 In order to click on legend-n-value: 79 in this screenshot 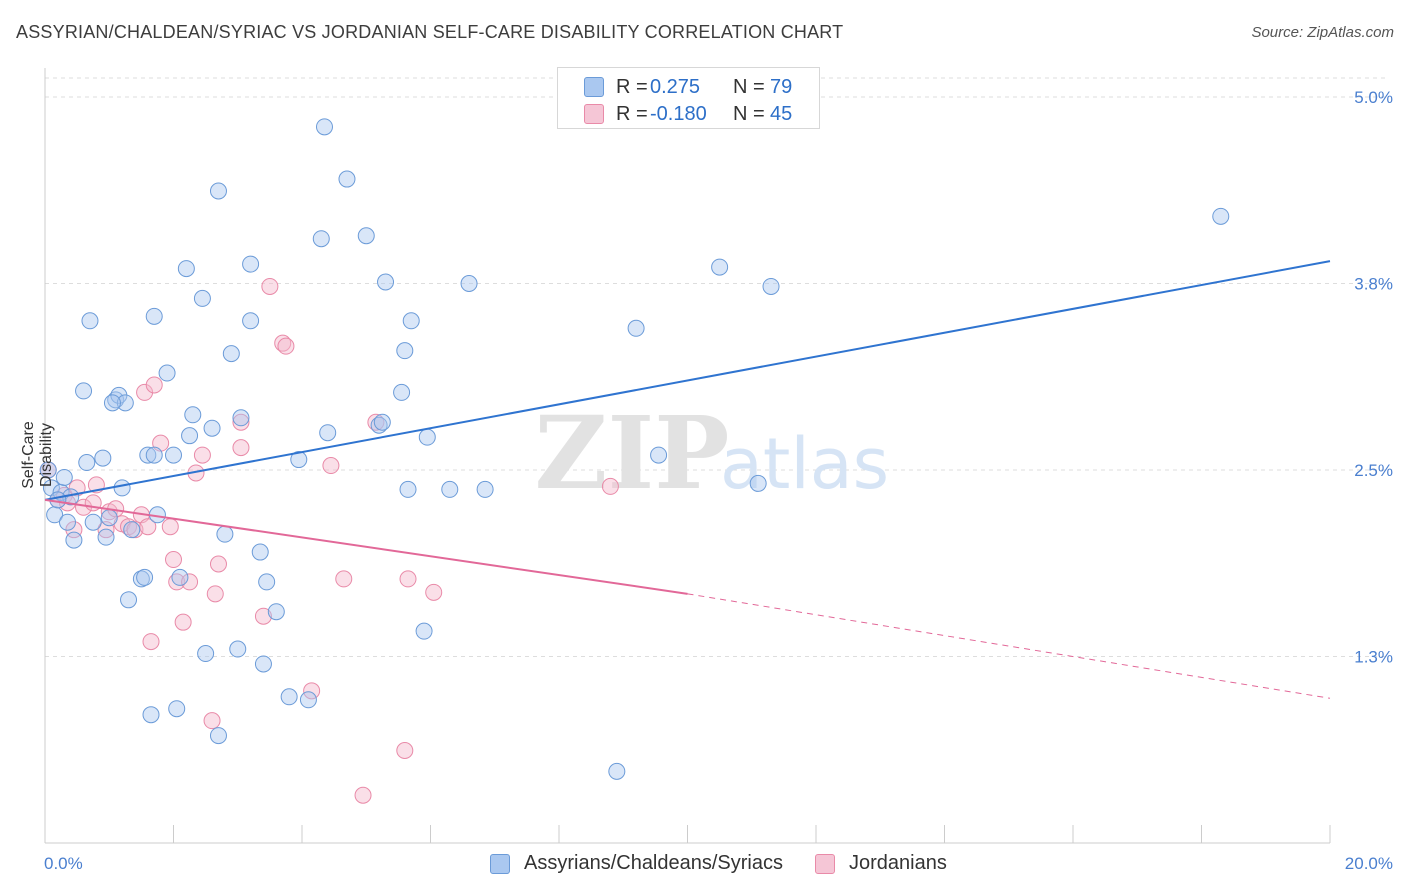, I will do `click(781, 87)`.